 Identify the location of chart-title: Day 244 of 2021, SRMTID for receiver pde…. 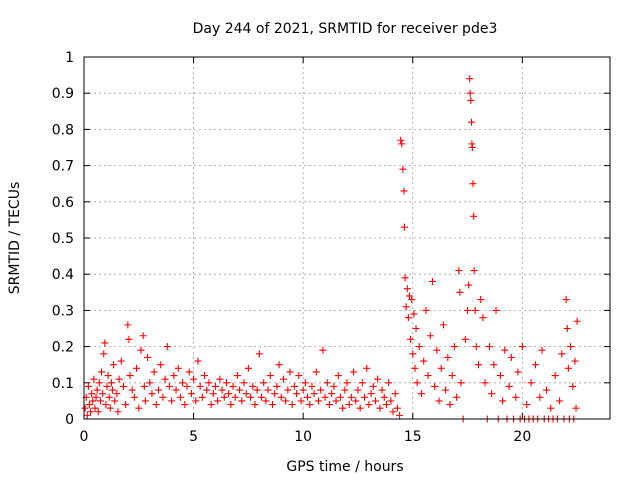
(345, 29).